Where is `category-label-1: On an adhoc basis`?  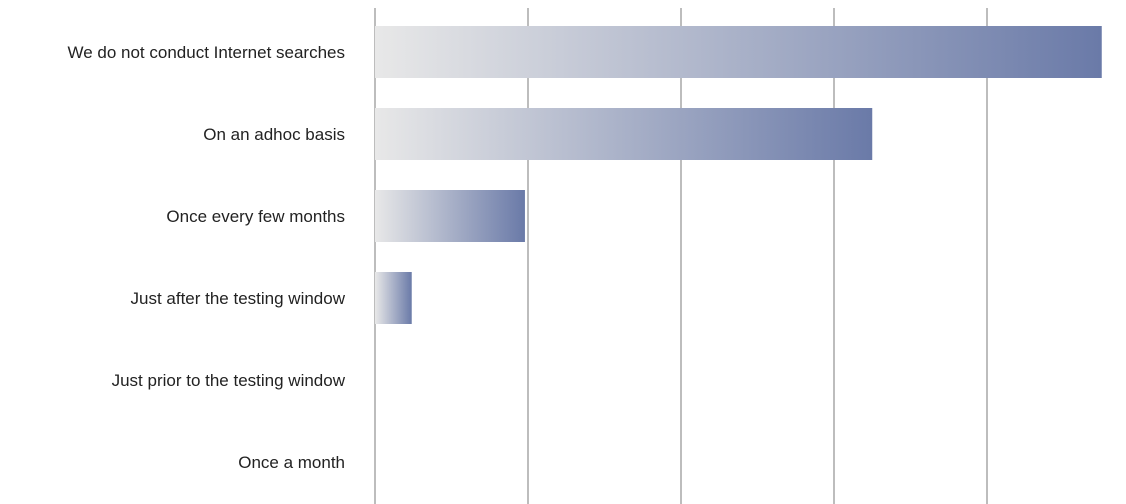 category-label-1: On an adhoc basis is located at coordinates (274, 134).